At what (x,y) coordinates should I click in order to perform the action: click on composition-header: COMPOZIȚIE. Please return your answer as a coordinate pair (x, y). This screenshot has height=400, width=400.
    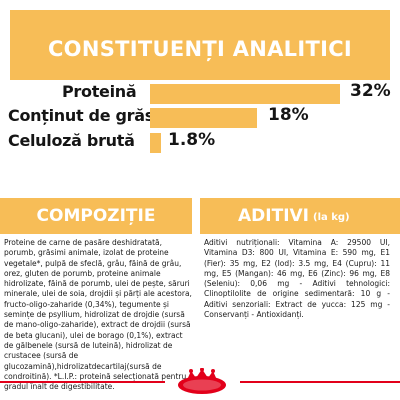
    Looking at the image, I should click on (96, 216).